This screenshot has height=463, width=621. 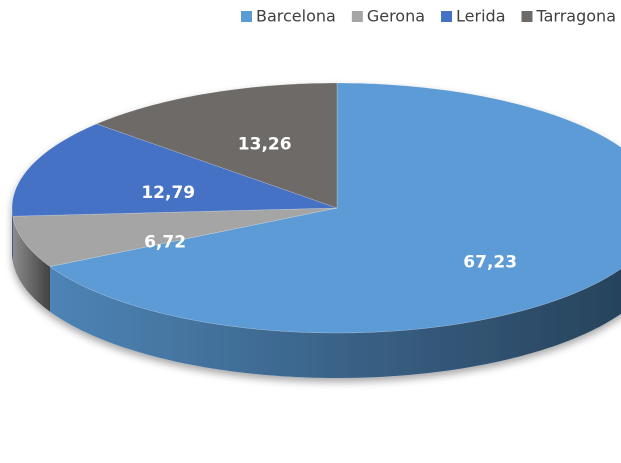 I want to click on legend-label: Tarragona, so click(x=576, y=16).